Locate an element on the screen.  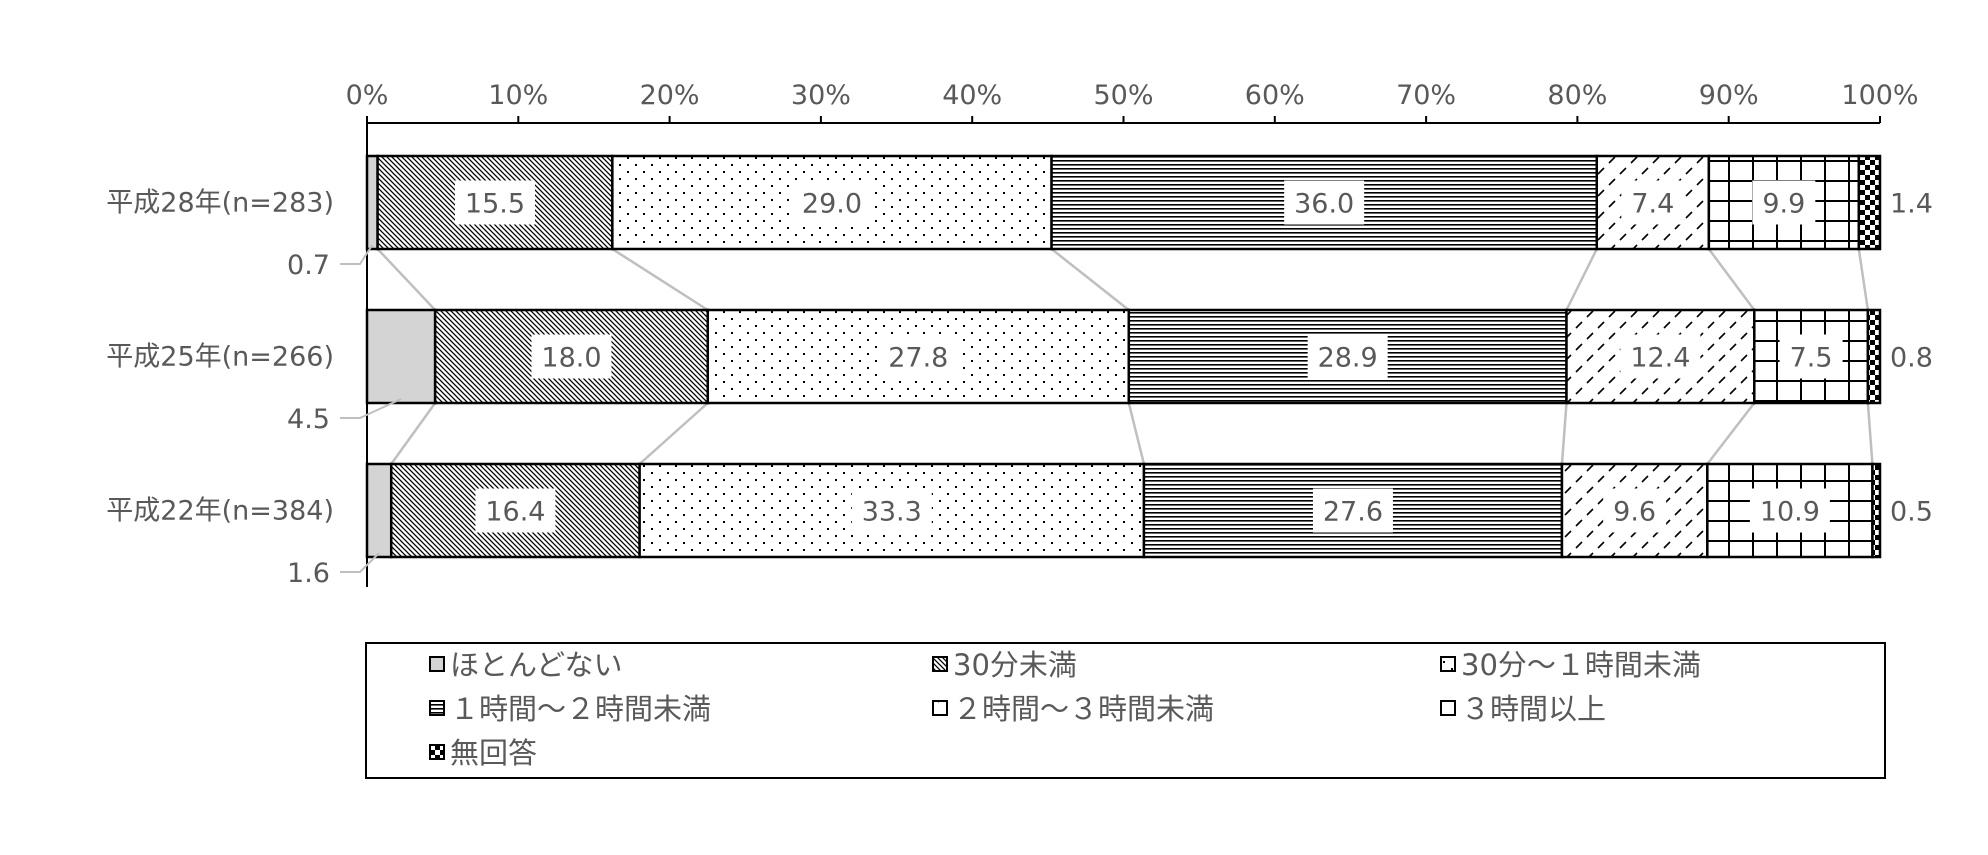
category-label: 平成25年(n=266) is located at coordinates (220, 357).